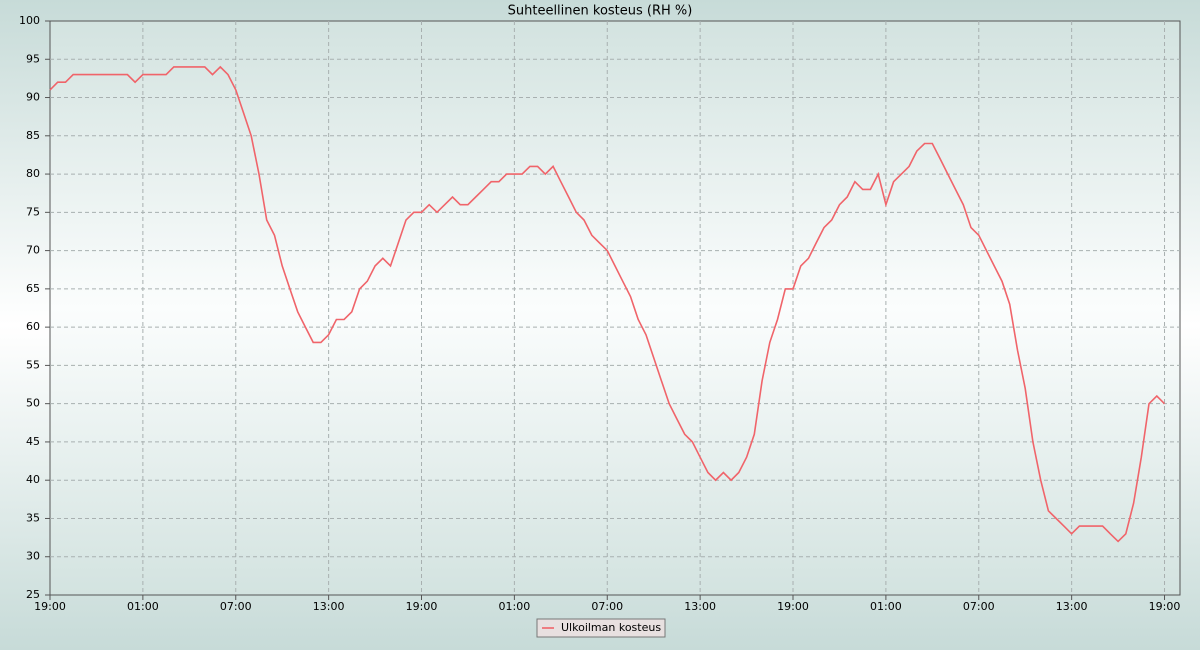 The height and width of the screenshot is (650, 1200). Describe the element at coordinates (33, 173) in the screenshot. I see `y-tick-label: 80` at that location.